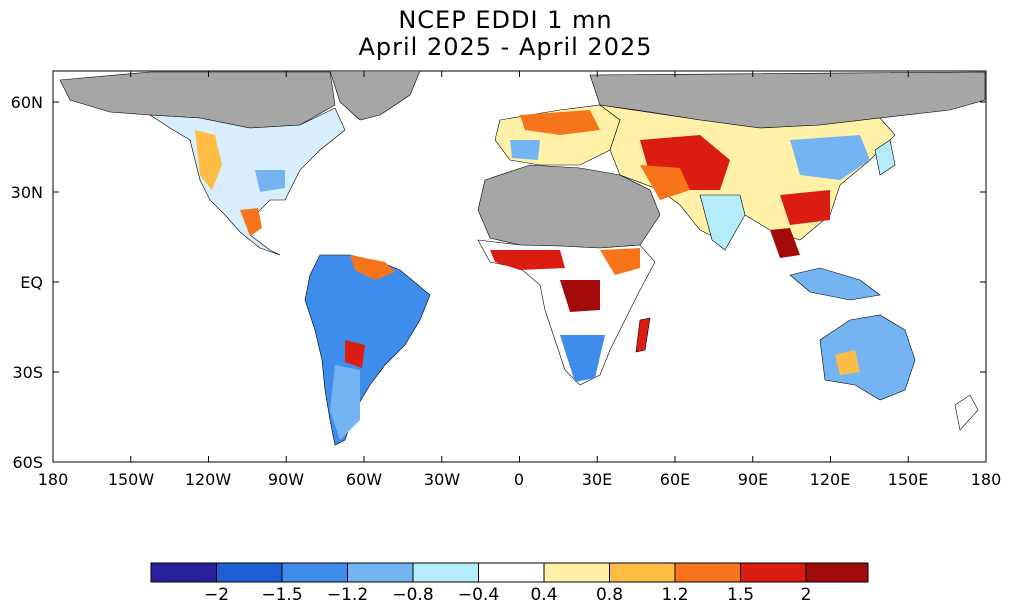 This screenshot has height=610, width=1011. What do you see at coordinates (527, 260) in the screenshot?
I see `west-africa-dry` at bounding box center [527, 260].